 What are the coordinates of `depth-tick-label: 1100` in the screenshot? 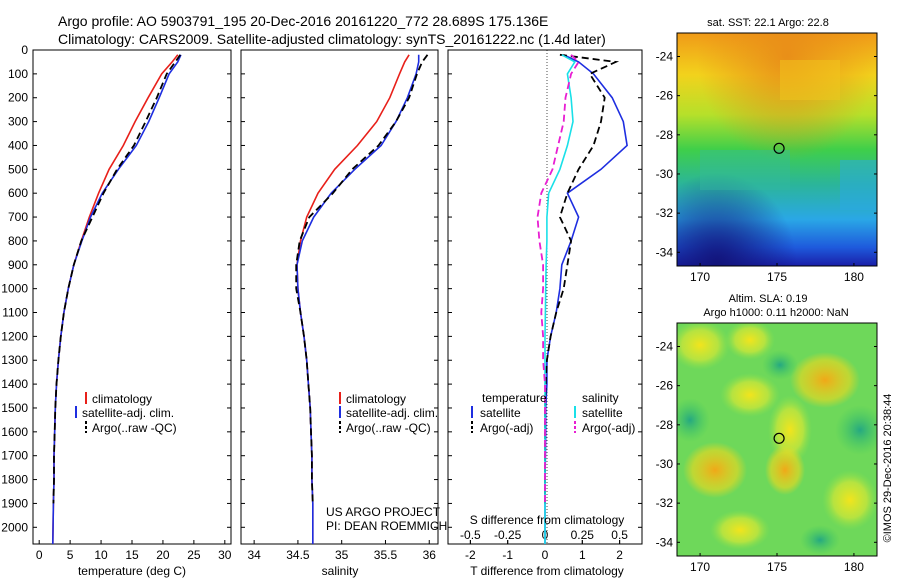 It's located at (15, 313).